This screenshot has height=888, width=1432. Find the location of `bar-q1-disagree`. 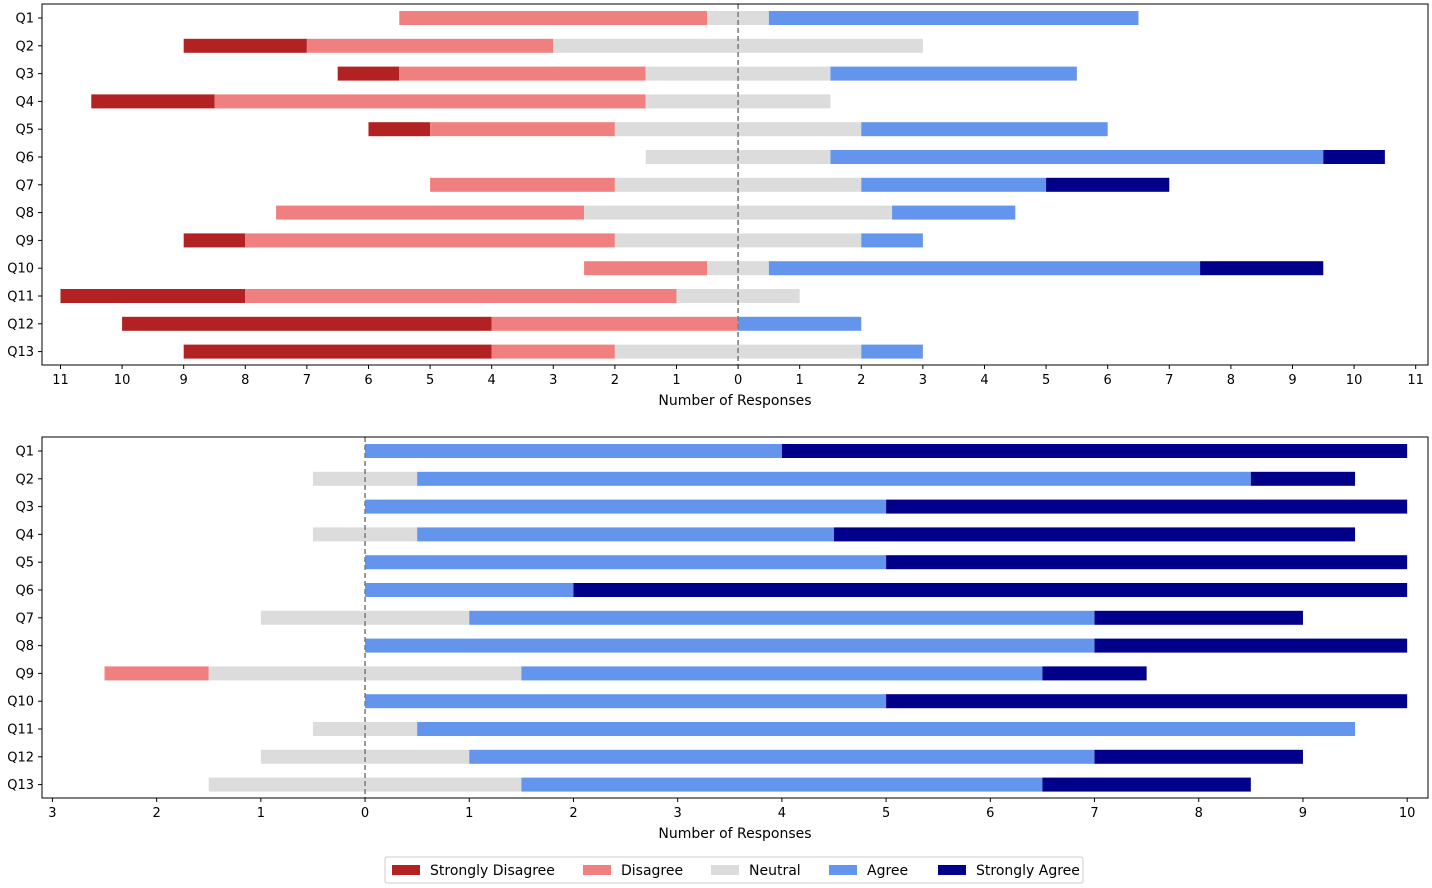

bar-q1-disagree is located at coordinates (553, 18).